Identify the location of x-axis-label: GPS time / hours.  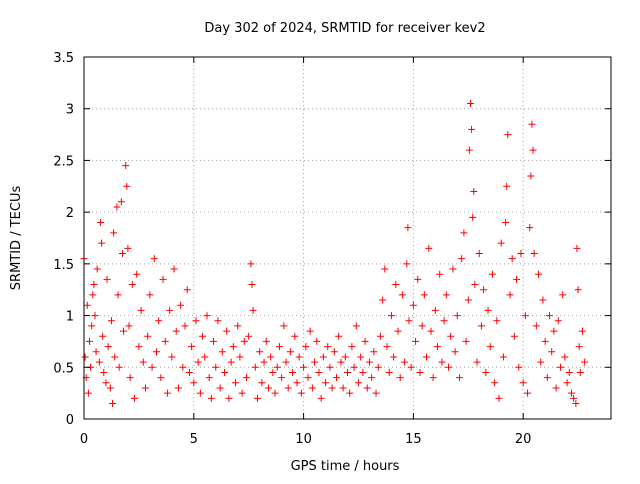
(345, 466).